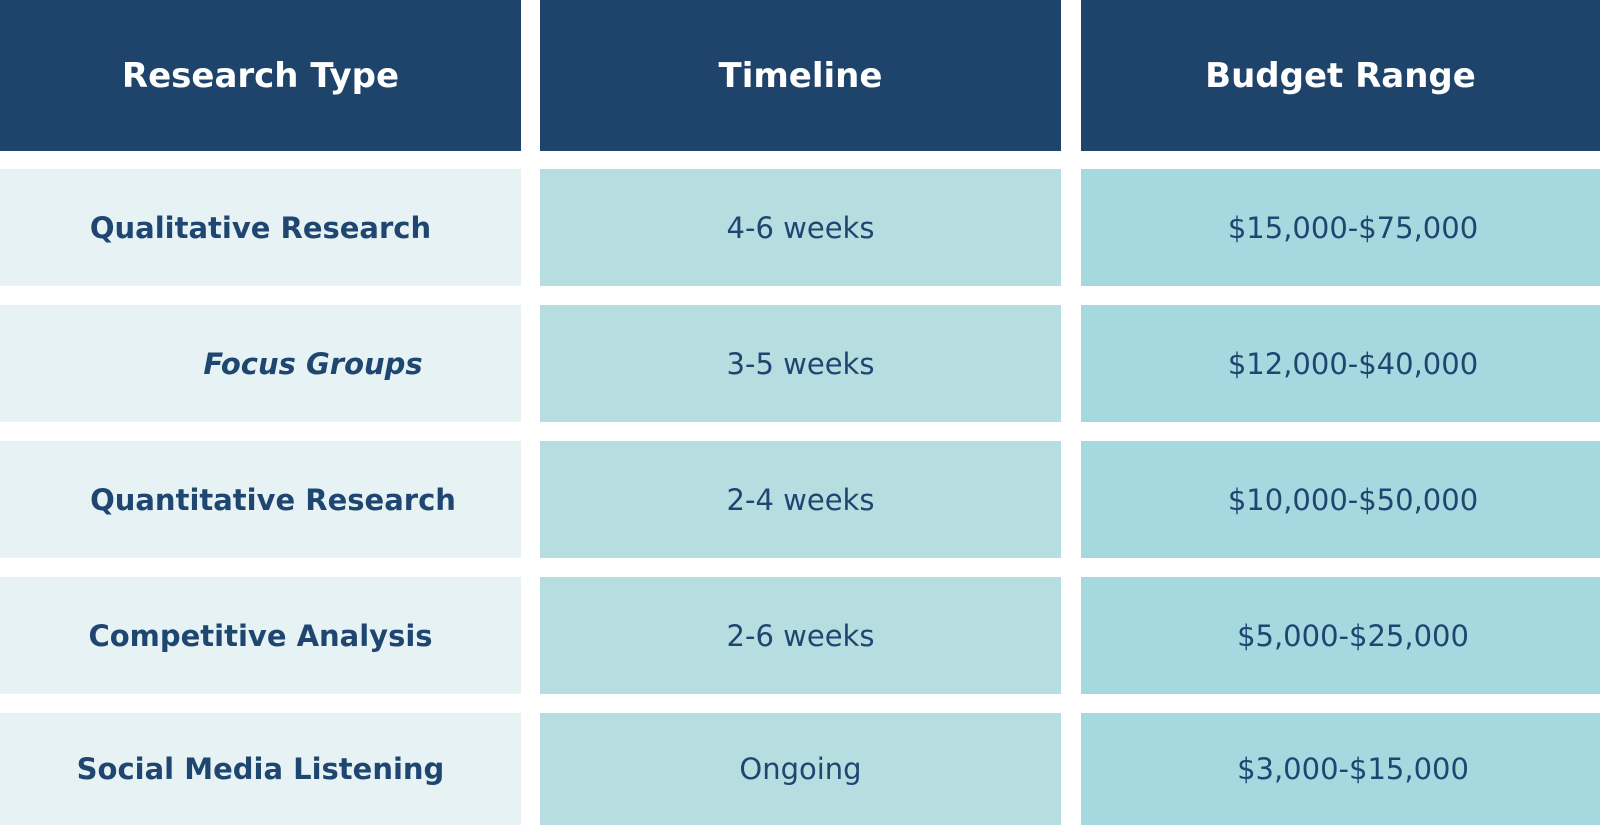  I want to click on row-5-budget: $3,000-$15,000, so click(1340, 769).